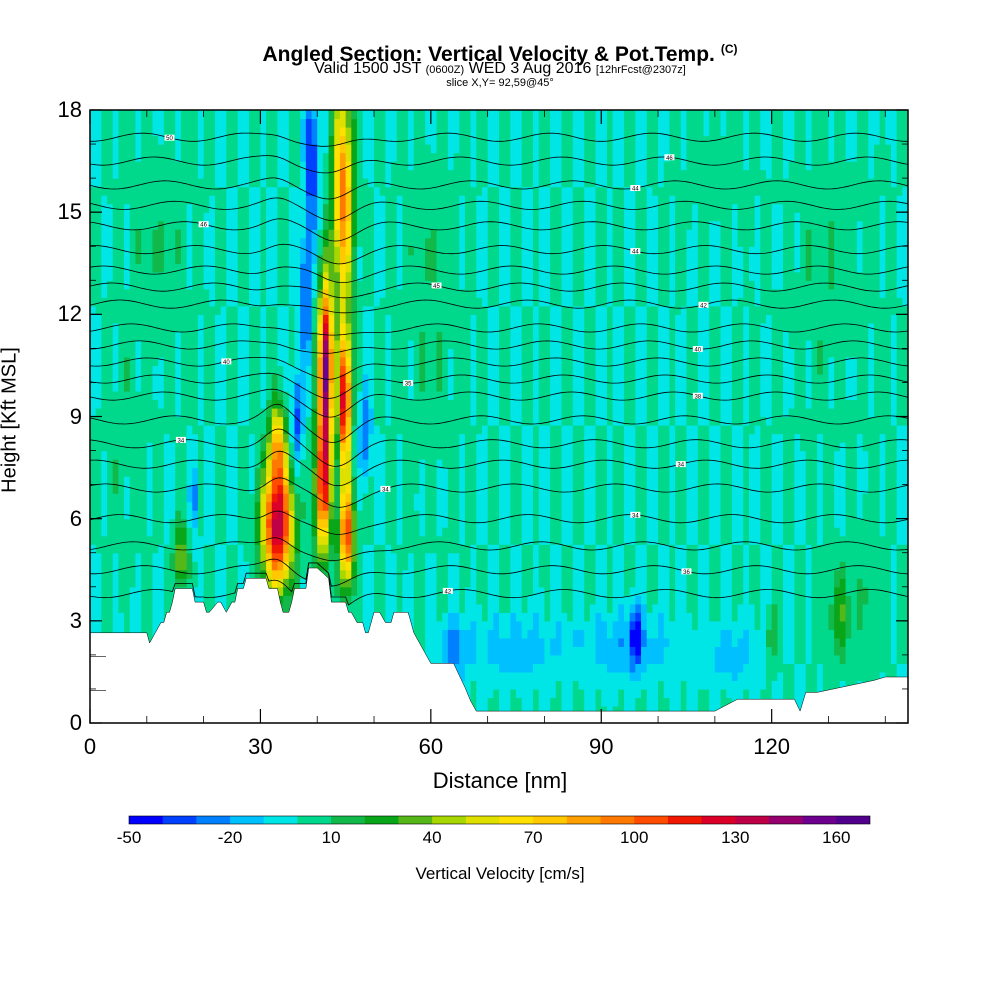 This screenshot has width=1000, height=1000. What do you see at coordinates (431, 746) in the screenshot?
I see `x-tick-label: 60` at bounding box center [431, 746].